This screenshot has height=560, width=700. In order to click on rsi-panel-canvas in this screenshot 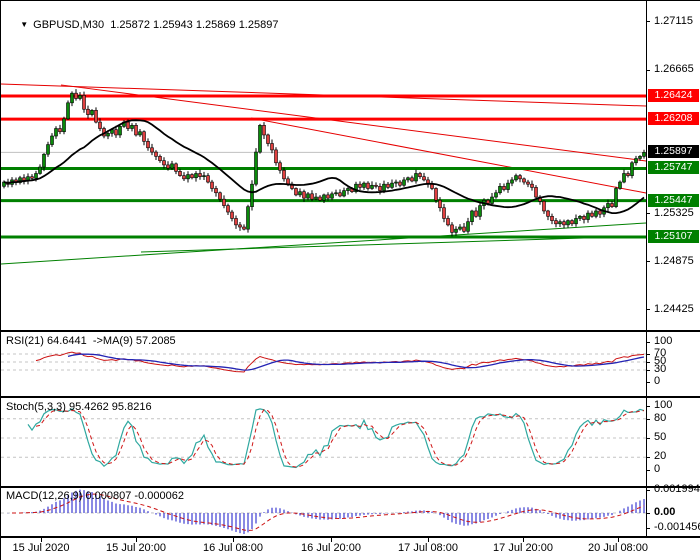, I will do `click(324, 364)`.